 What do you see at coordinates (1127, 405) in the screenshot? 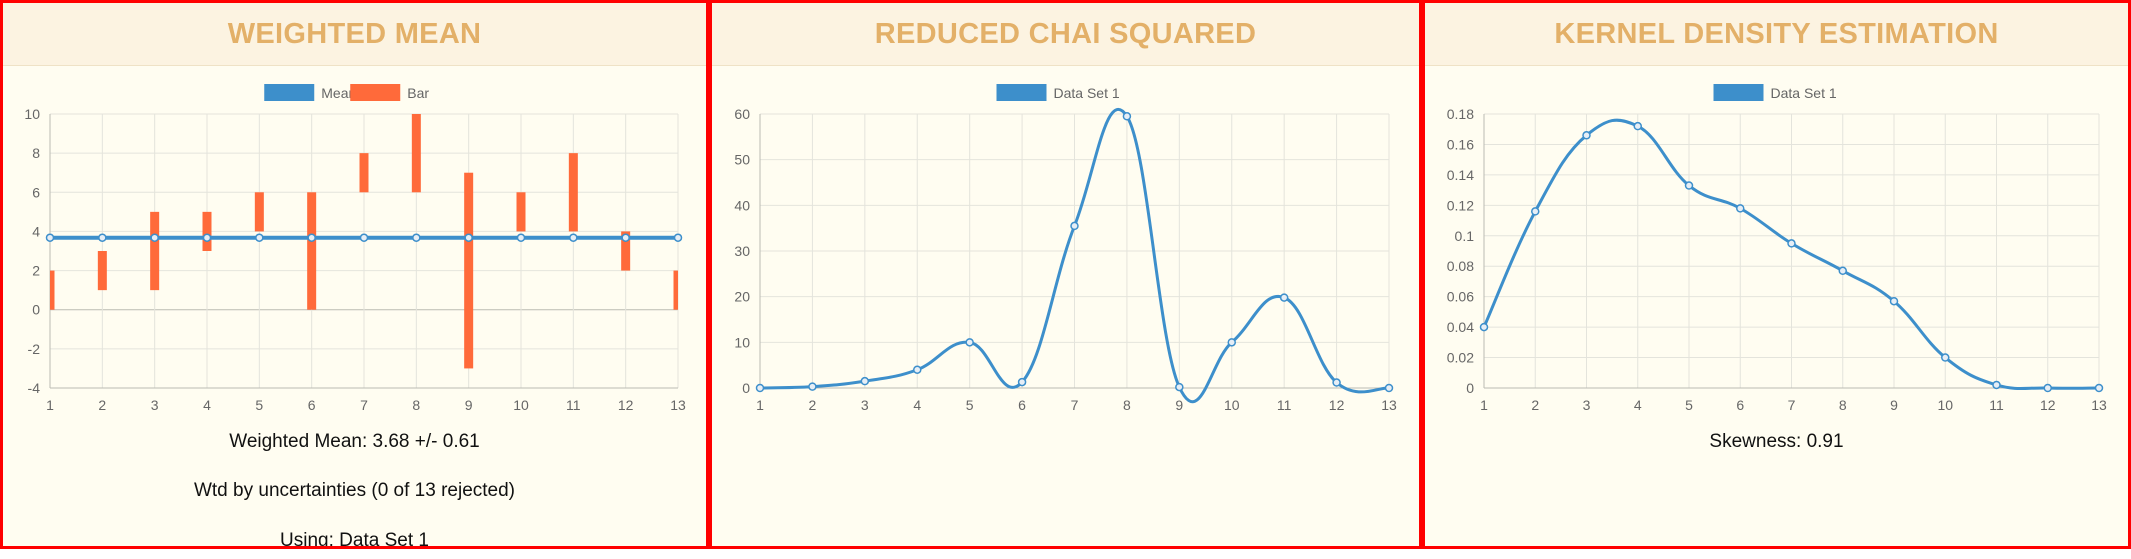
I see `x-tick-label: 8` at bounding box center [1127, 405].